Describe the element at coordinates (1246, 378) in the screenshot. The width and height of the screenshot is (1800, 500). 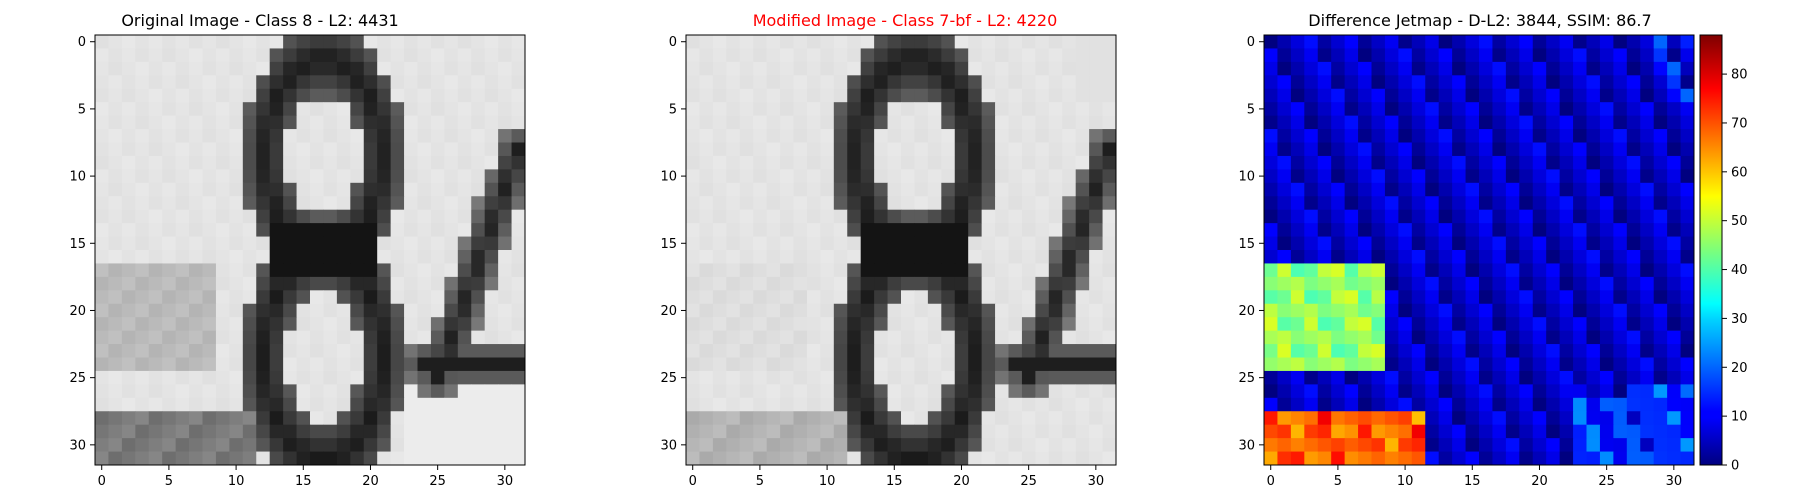
I see `y-tick-label: 25` at that location.